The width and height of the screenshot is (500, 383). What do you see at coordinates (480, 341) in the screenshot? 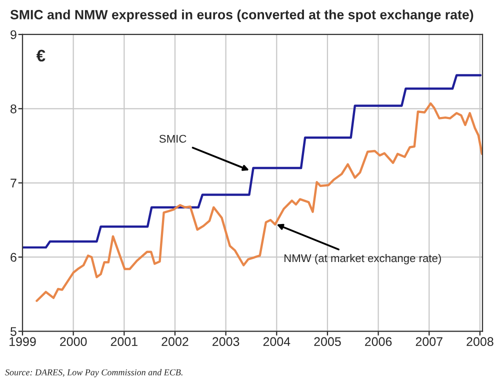
I see `x-tick-label: 2008` at bounding box center [480, 341].